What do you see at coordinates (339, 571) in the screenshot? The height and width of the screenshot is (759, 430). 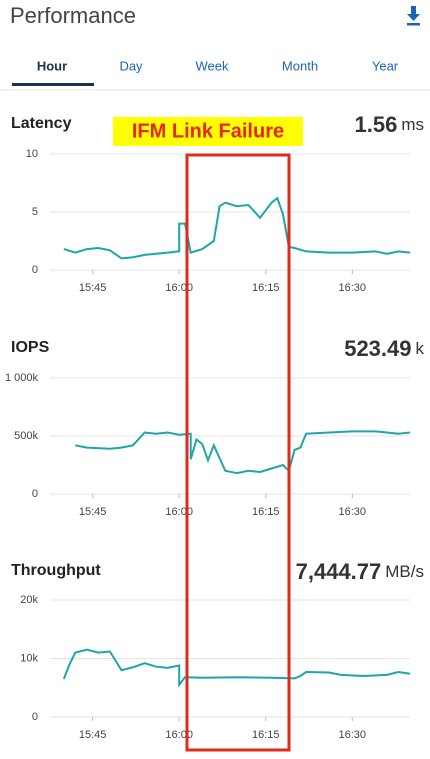 I see `current-number: 7,444.77` at bounding box center [339, 571].